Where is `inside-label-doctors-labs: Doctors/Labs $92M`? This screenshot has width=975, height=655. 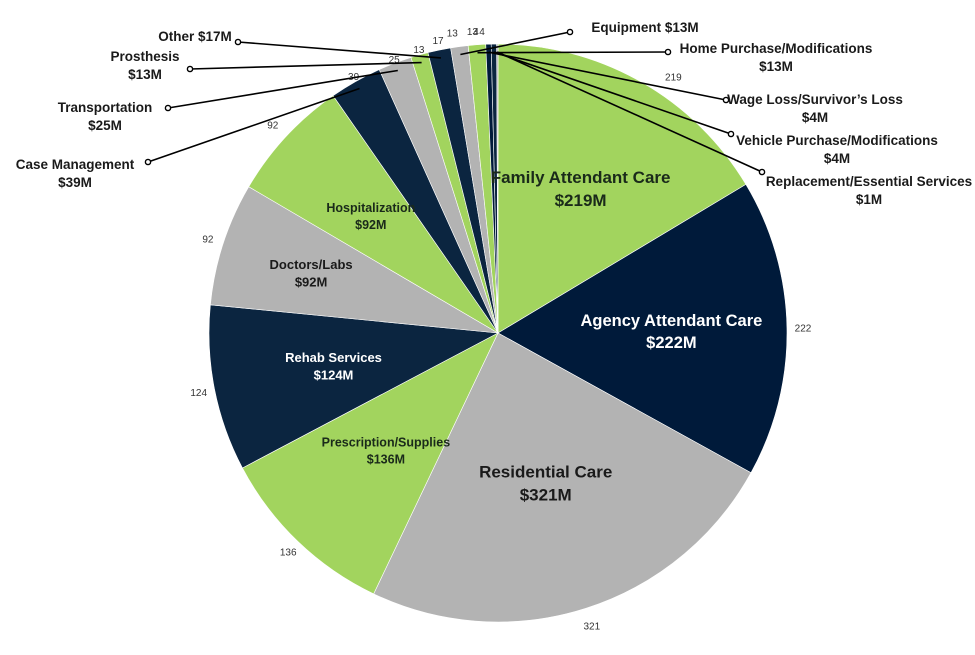 inside-label-doctors-labs: Doctors/Labs $92M is located at coordinates (311, 273).